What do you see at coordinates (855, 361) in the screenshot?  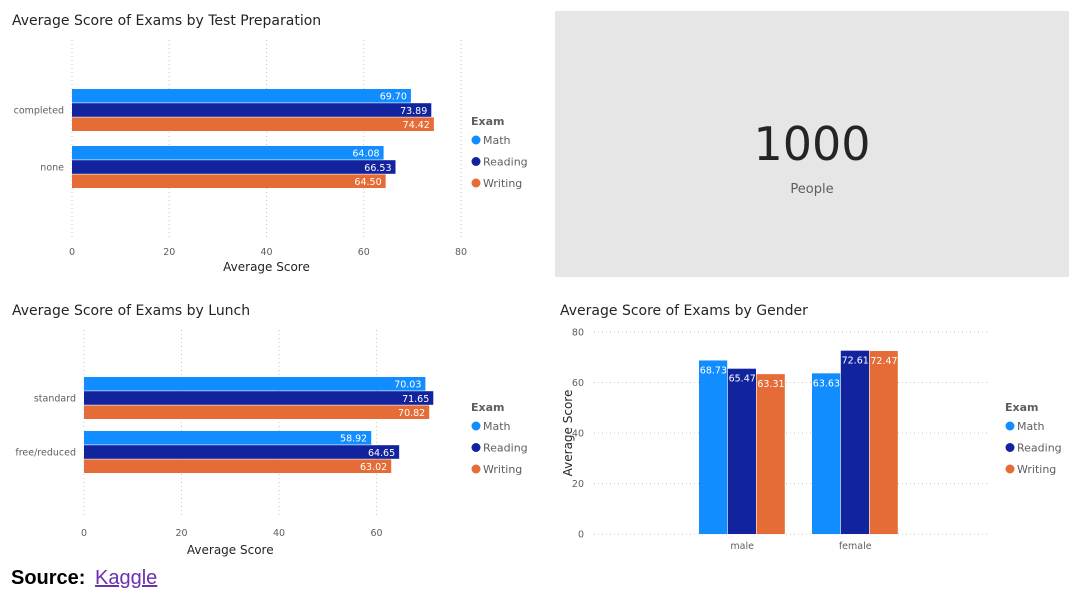 I see `data-label-reading-female: 72.61` at bounding box center [855, 361].